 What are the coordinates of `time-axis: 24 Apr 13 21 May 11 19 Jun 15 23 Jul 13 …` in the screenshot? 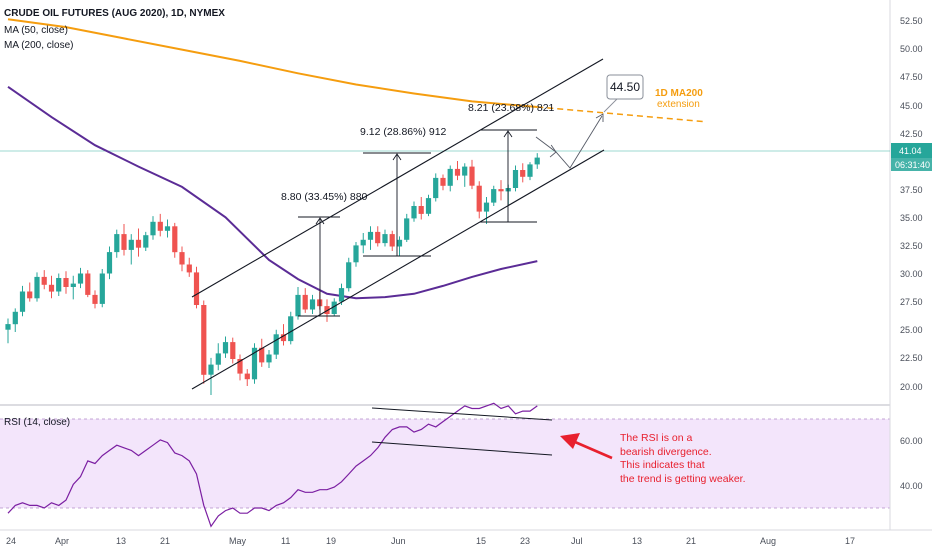 It's located at (430, 541).